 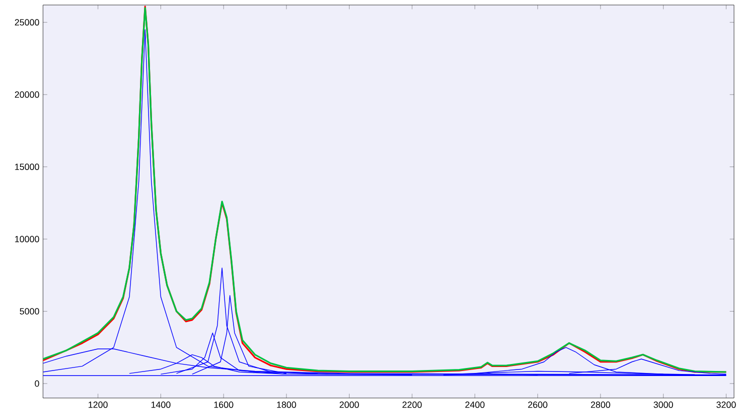 I want to click on x-tick-label: 2400, so click(x=475, y=405).